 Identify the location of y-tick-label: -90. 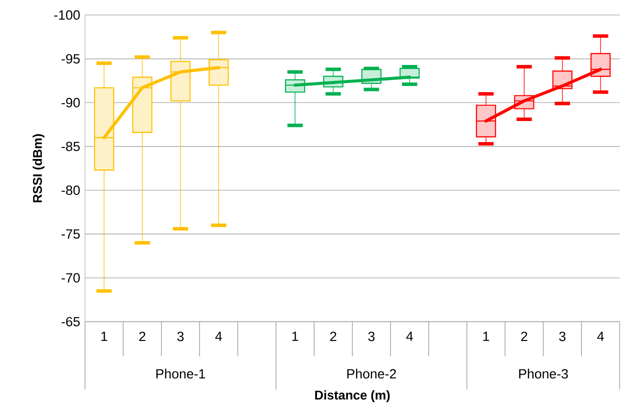
(71, 103).